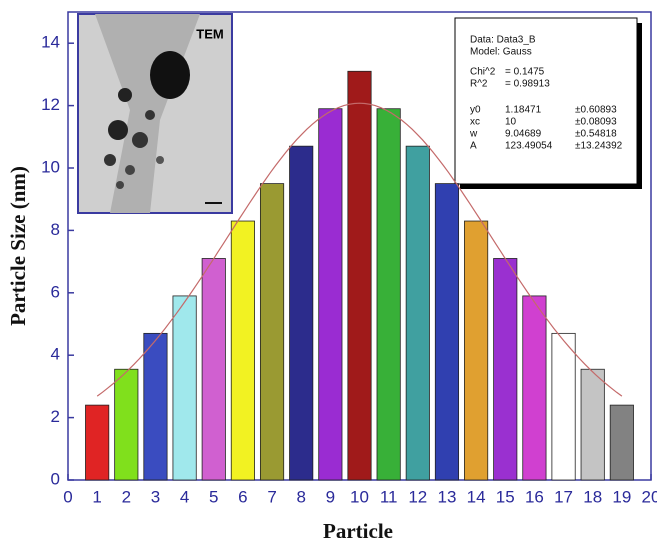 The height and width of the screenshot is (545, 657). What do you see at coordinates (358, 531) in the screenshot?
I see `x-axis-title: Particle` at bounding box center [358, 531].